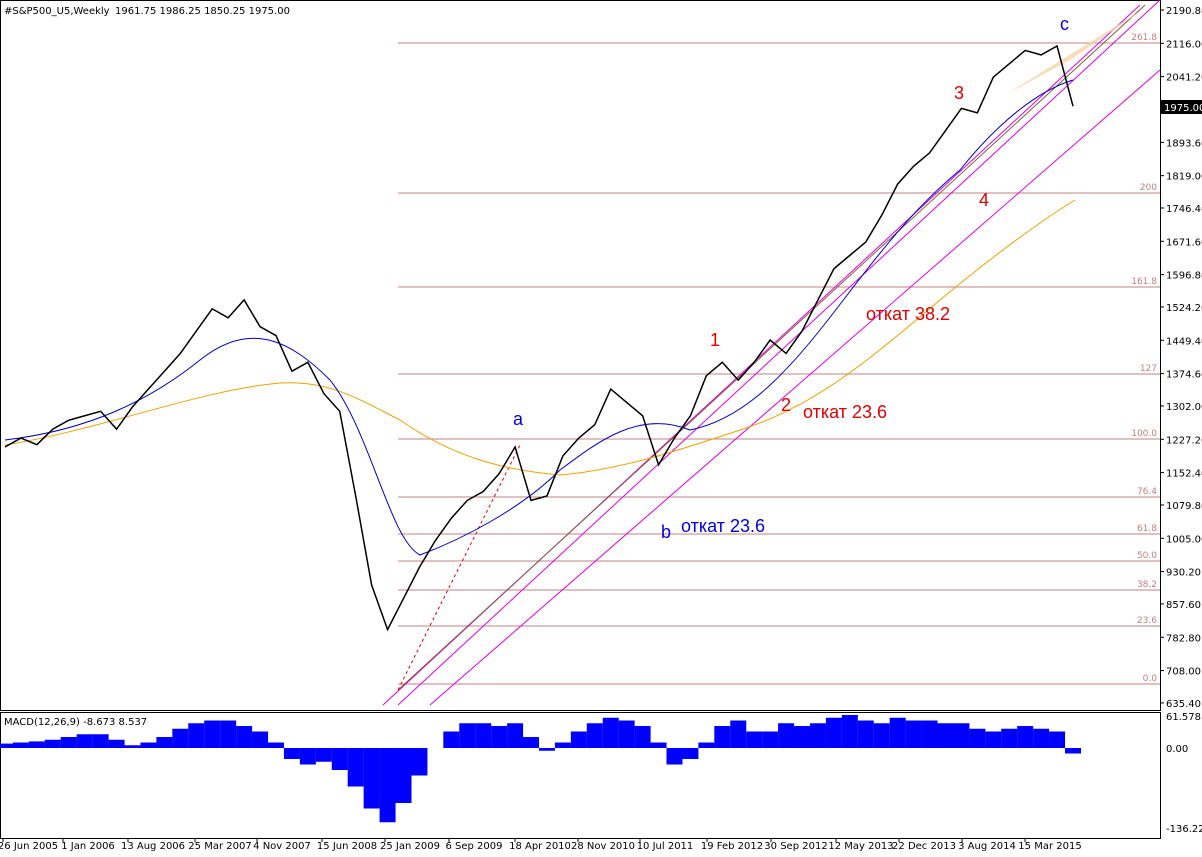 The image size is (1202, 857). I want to click on header-ohlc: 1961.75 1986.25 1850.25 1975.00, so click(202, 11).